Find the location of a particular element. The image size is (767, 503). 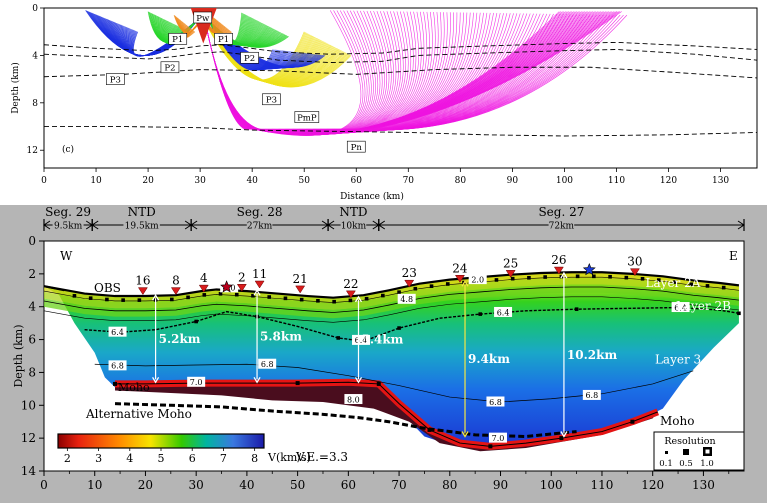

obs-number: 11 is located at coordinates (259, 274).